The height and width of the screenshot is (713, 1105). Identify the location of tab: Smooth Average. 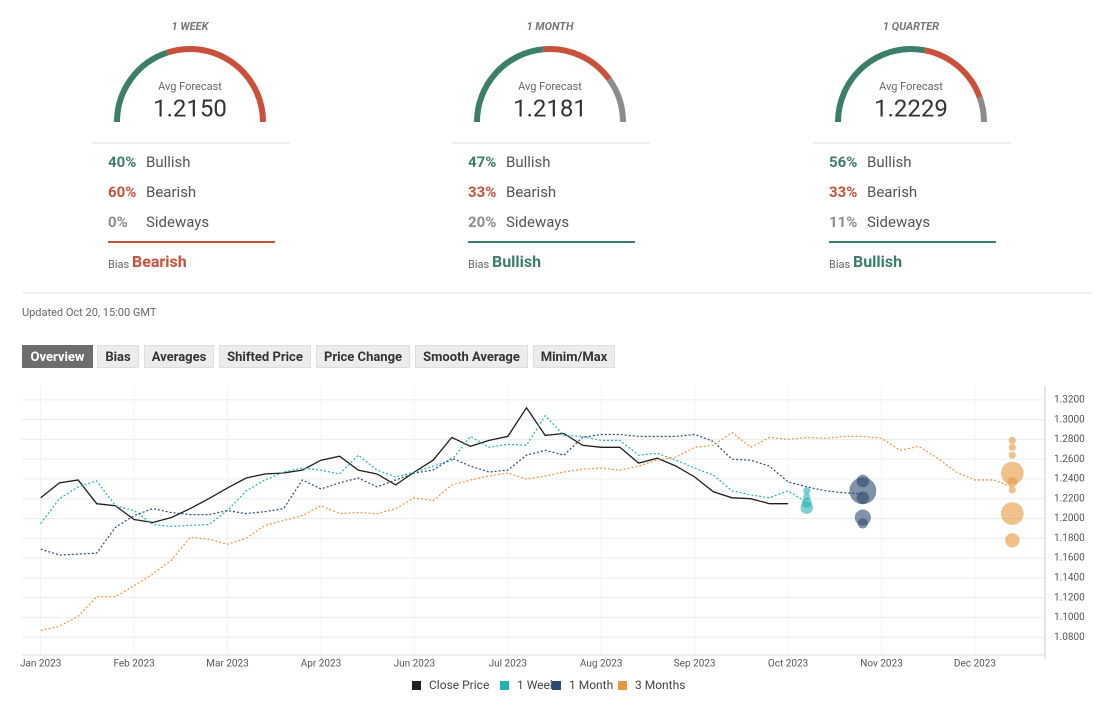
(471, 356).